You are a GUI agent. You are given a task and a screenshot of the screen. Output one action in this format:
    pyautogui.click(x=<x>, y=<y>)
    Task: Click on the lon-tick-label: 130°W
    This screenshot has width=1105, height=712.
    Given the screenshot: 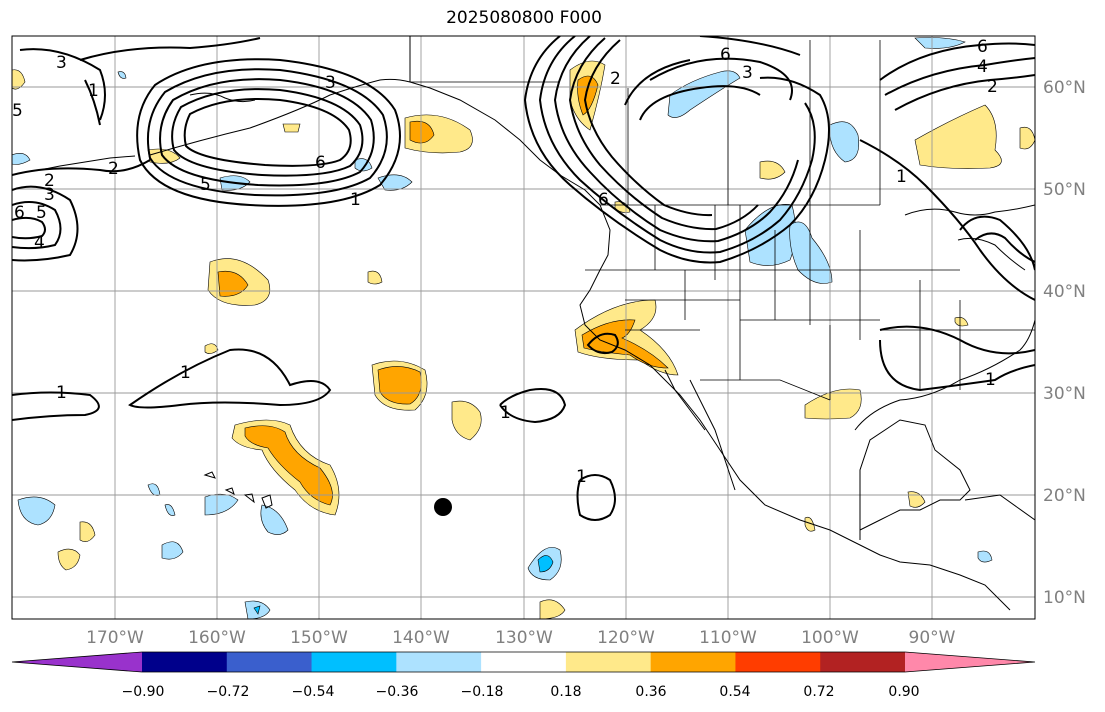 What is the action you would take?
    pyautogui.click(x=524, y=638)
    